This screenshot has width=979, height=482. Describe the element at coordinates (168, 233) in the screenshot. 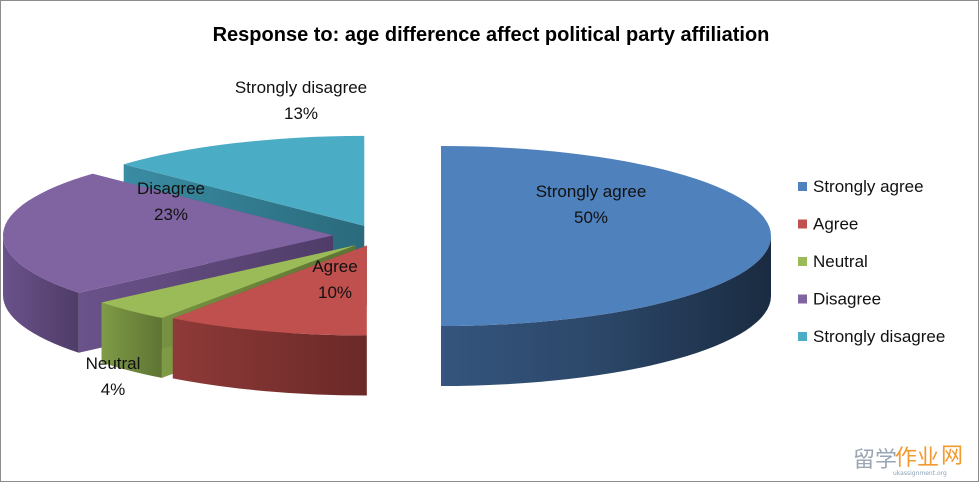

I see `slice-top-disagree` at that location.